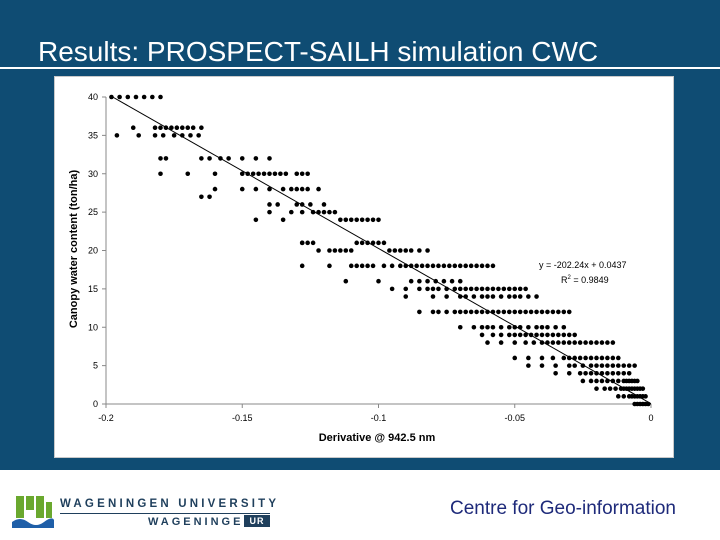  What do you see at coordinates (74, 249) in the screenshot?
I see `y-axis-label: Canopy water content (ton/ha)` at bounding box center [74, 249].